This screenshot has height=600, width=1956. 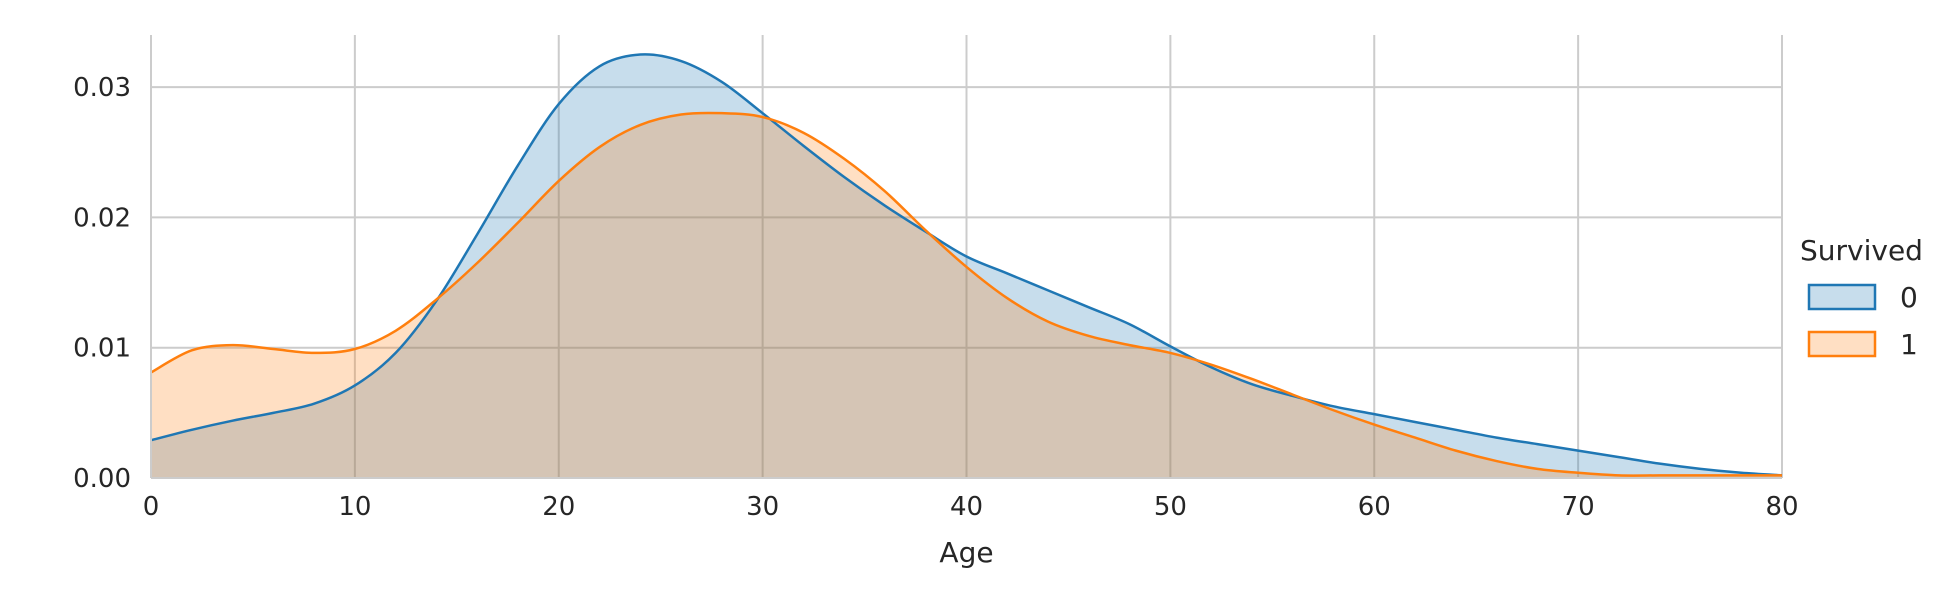 I want to click on x-axis-label: Age, so click(x=966, y=552).